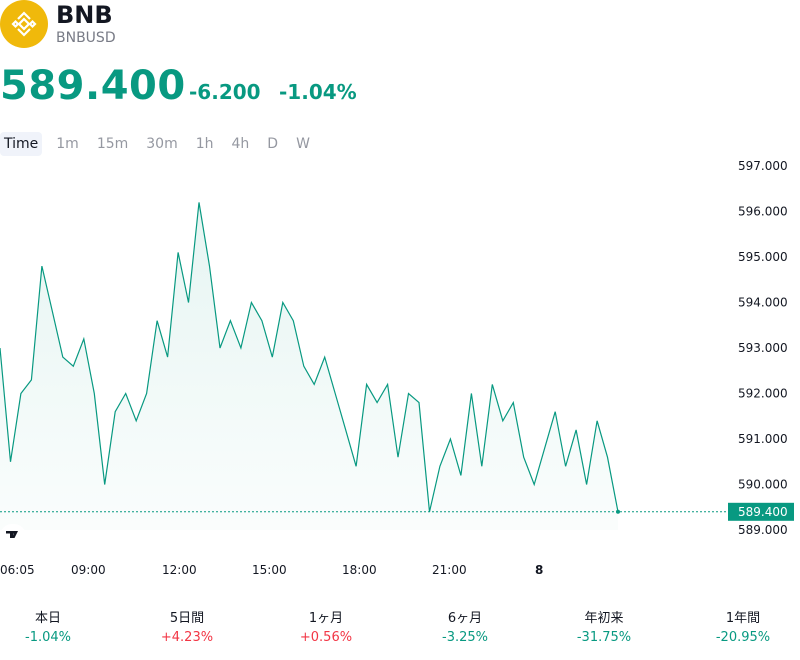 This screenshot has height=660, width=800. I want to click on x-tick-label: 15:00, so click(269, 570).